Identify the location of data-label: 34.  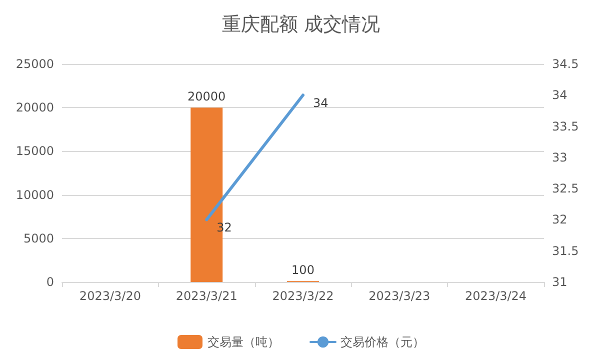
(320, 103).